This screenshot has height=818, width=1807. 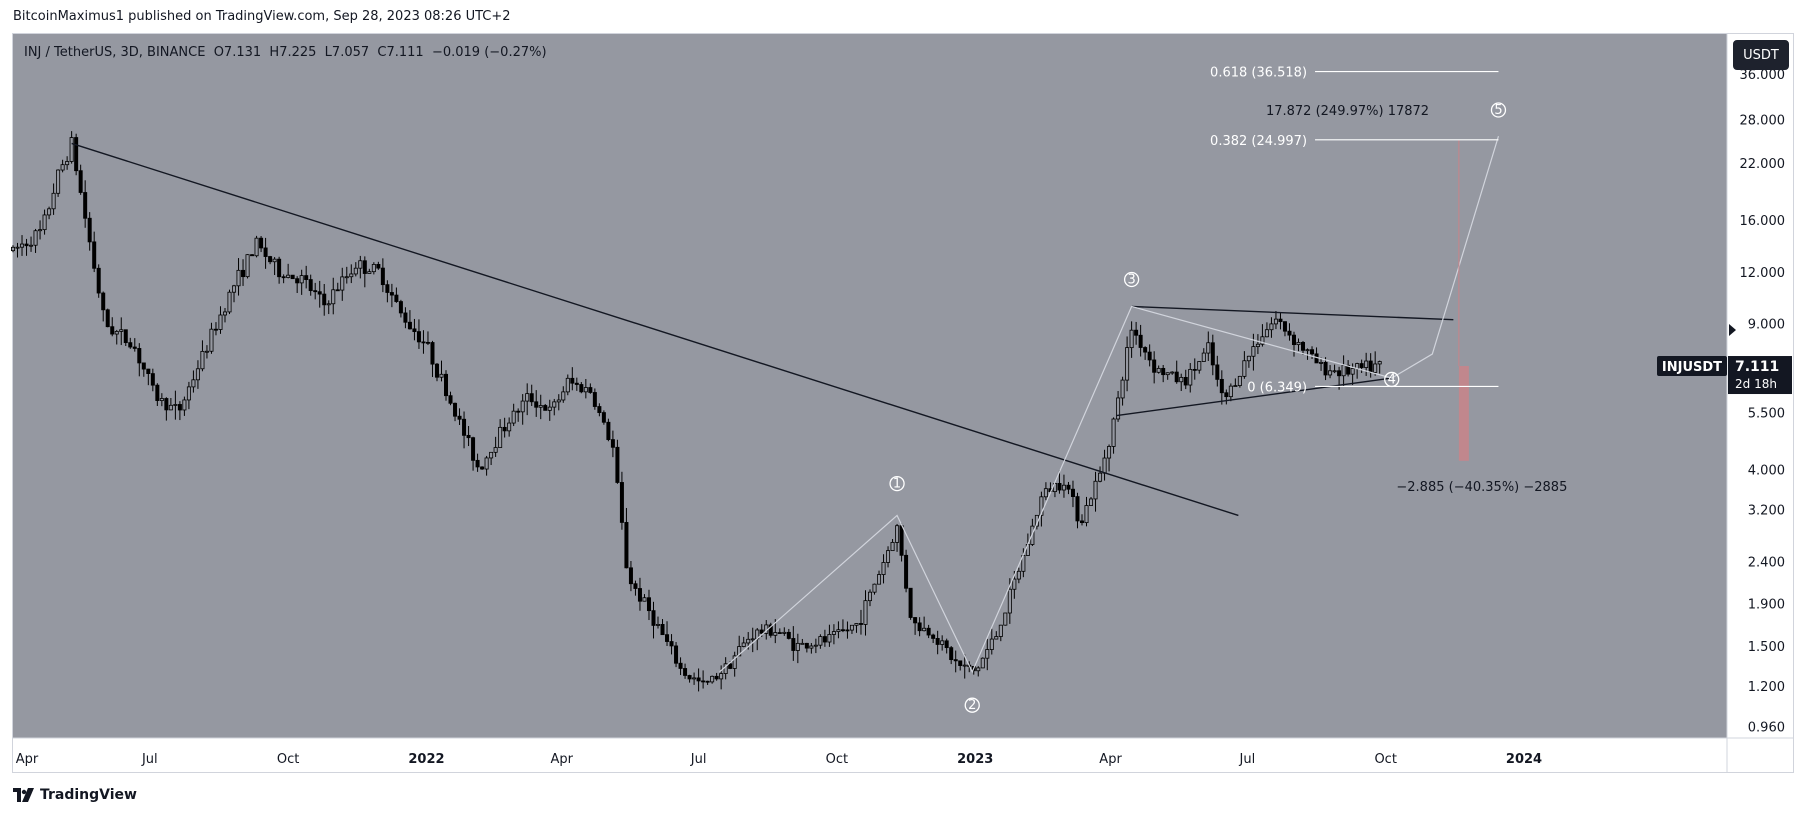 I want to click on wave-label: 4, so click(x=1392, y=379).